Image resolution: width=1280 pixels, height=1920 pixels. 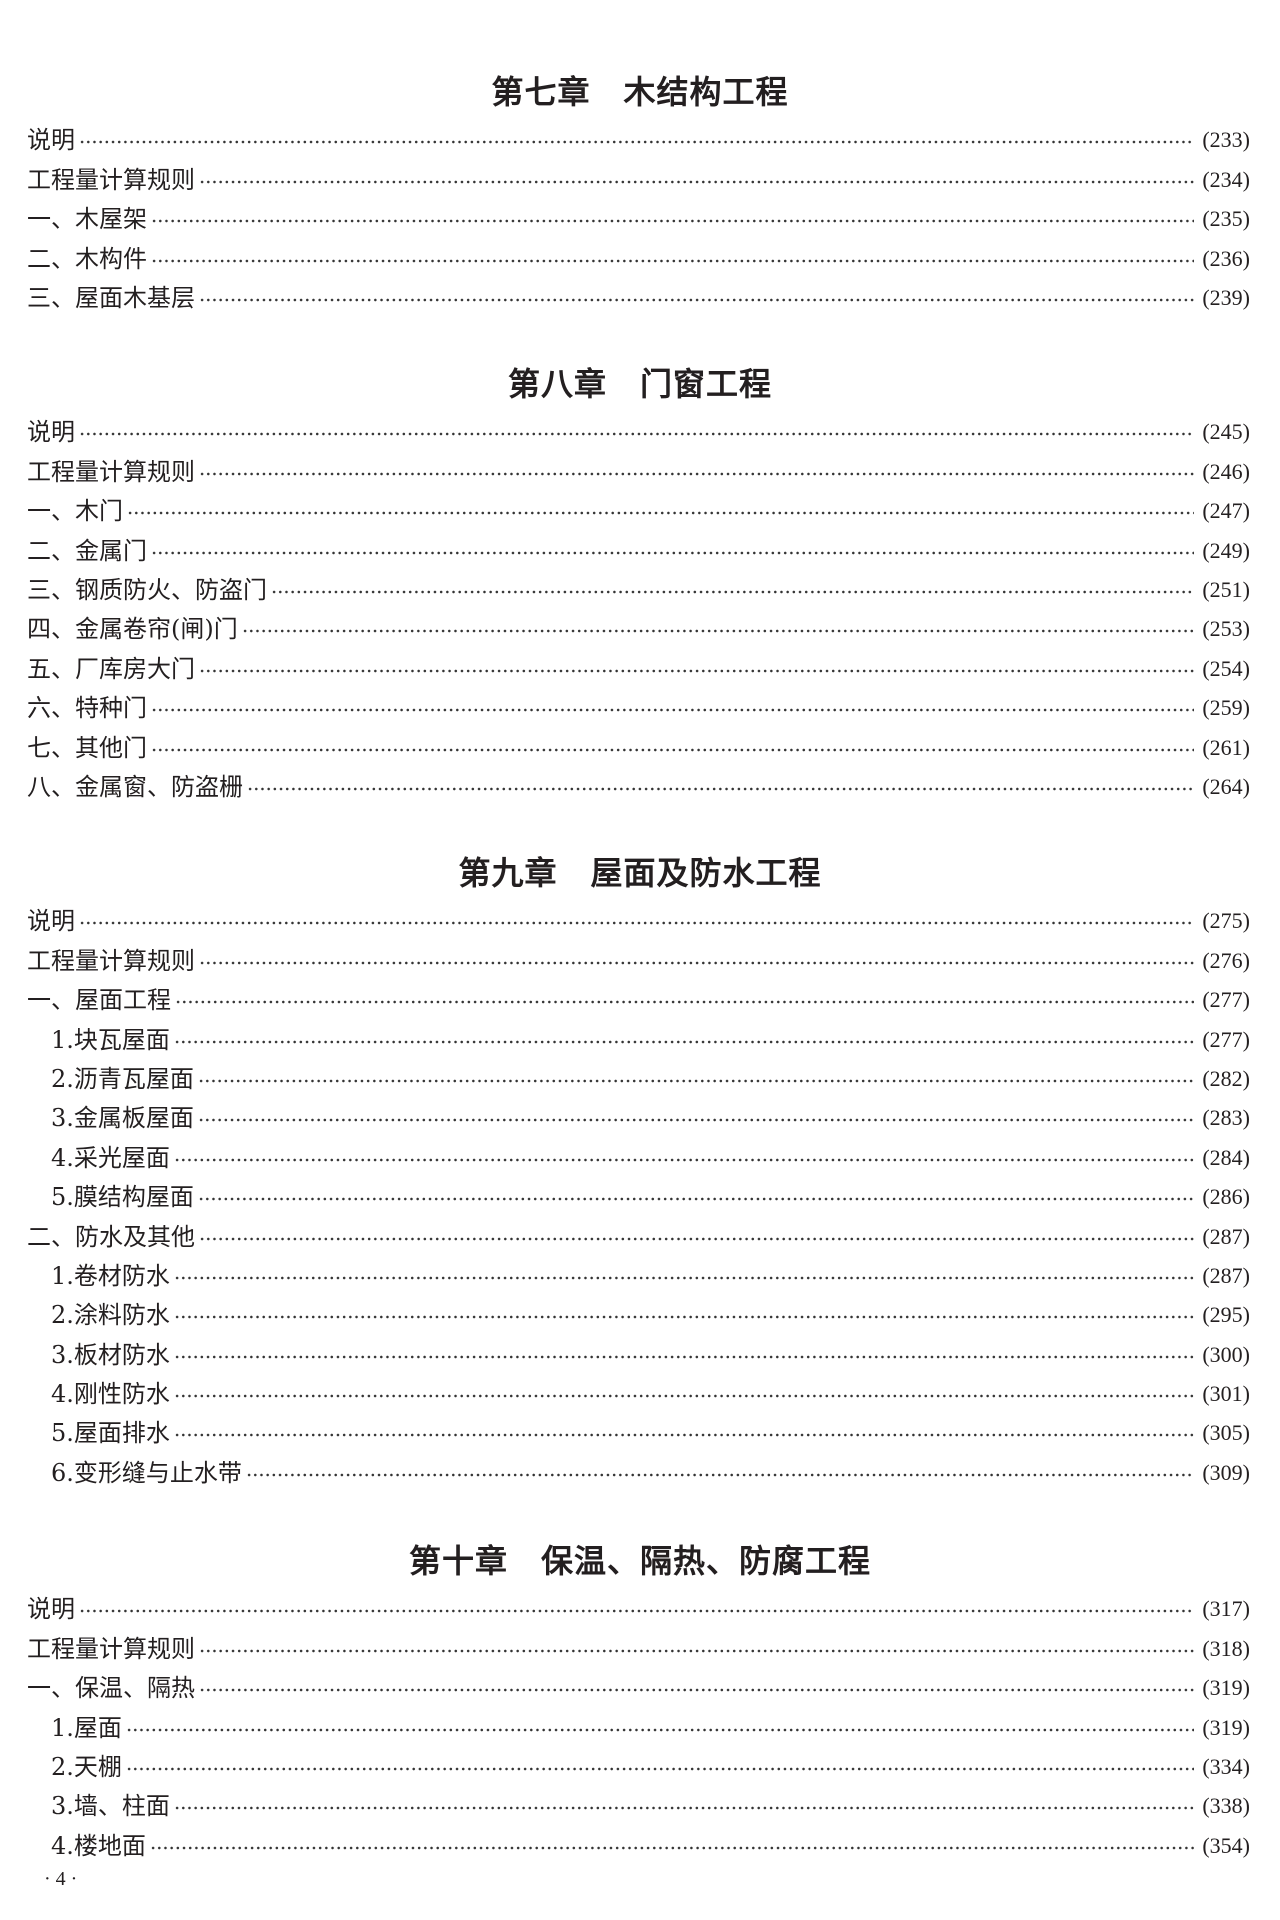 What do you see at coordinates (640, 1349) in the screenshot?
I see `toc-entry: 3.板材防水 (300)` at bounding box center [640, 1349].